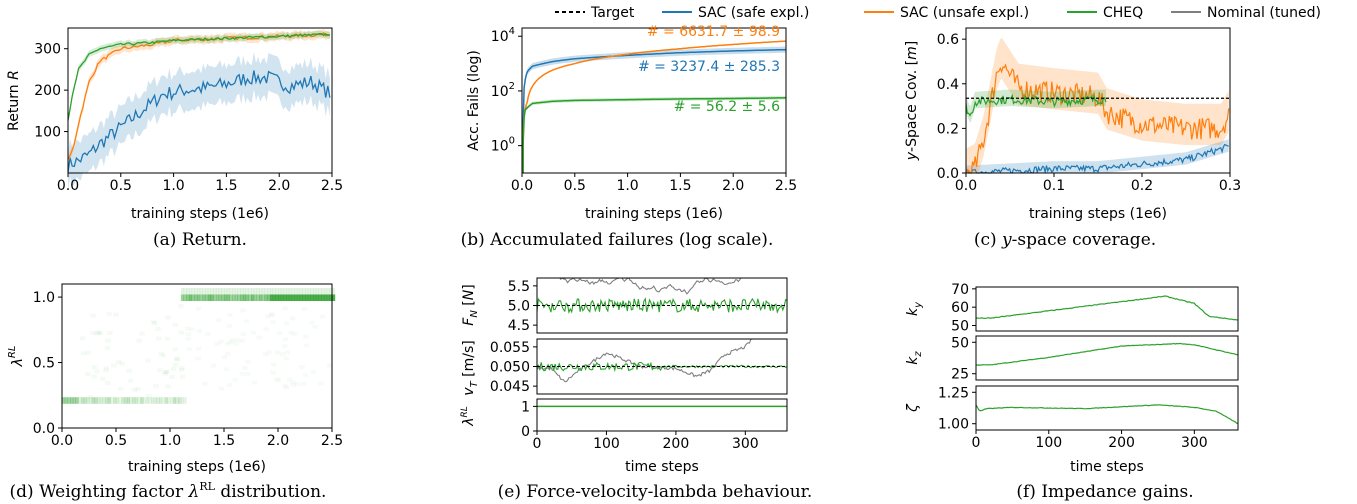 This screenshot has height=504, width=1357. I want to click on y-tick-label: 0.5, so click(44, 364).